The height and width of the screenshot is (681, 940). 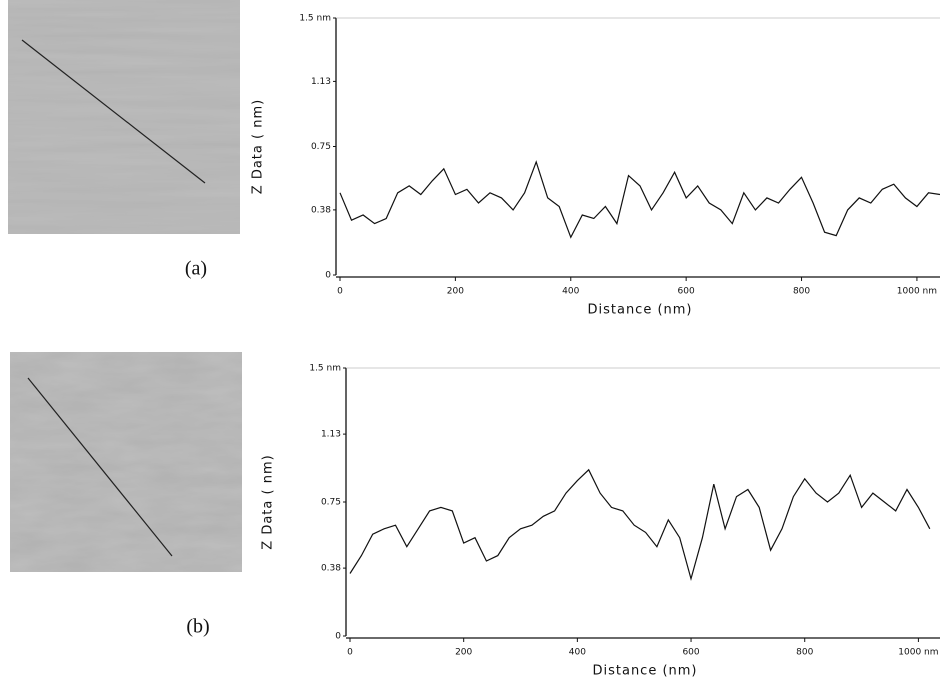 I want to click on panel-label: (b), so click(x=197, y=627).